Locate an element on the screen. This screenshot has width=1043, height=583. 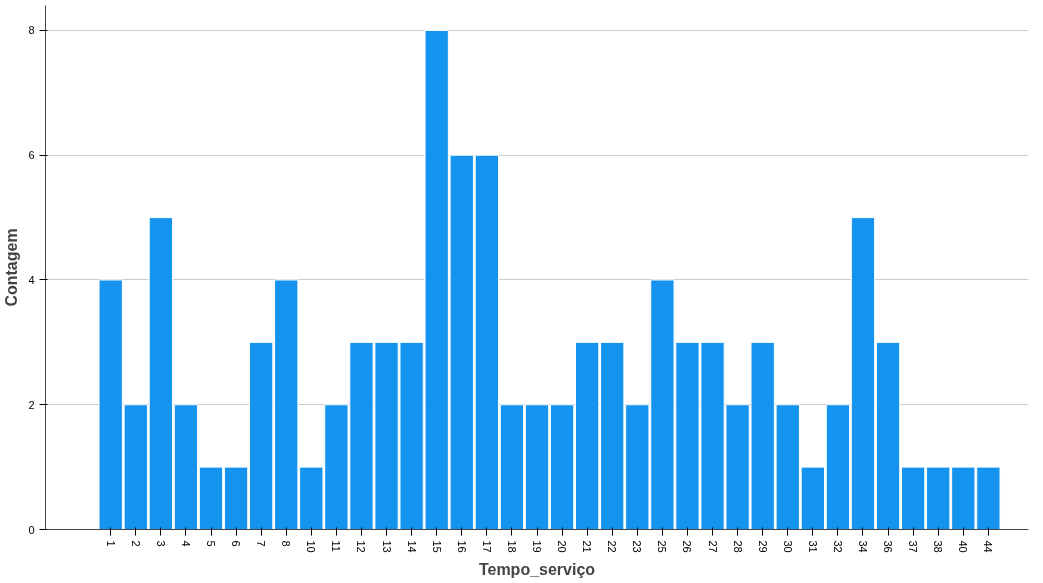
x-tick-label: 28 is located at coordinates (737, 546).